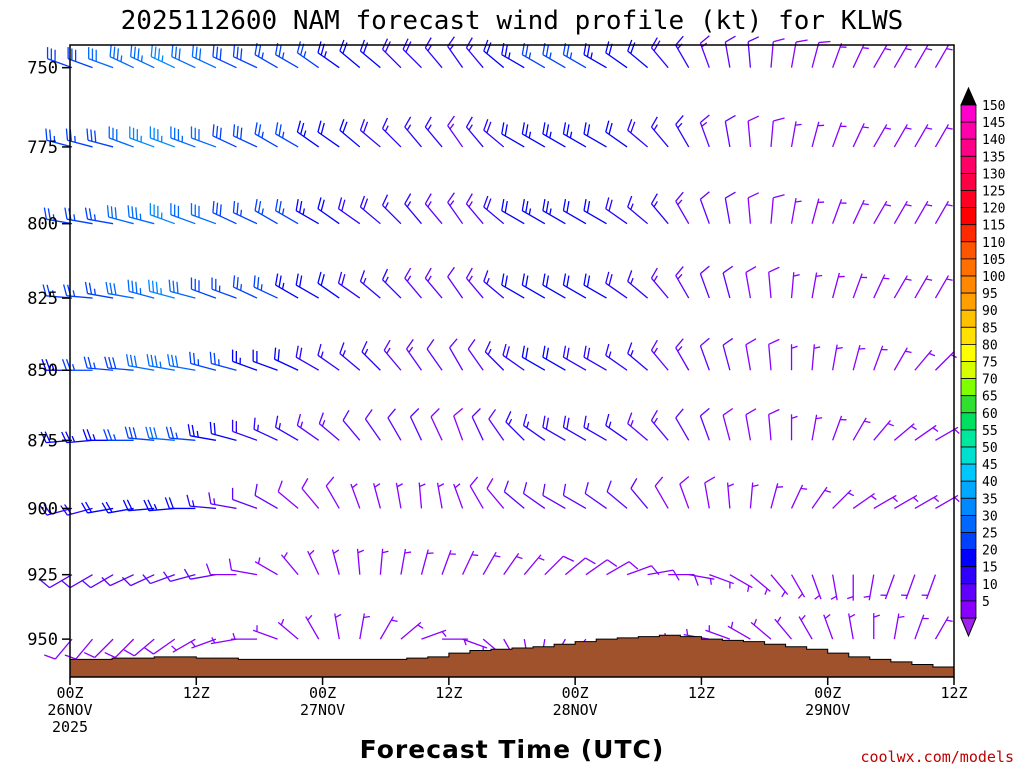  Describe the element at coordinates (993, 226) in the screenshot. I see `colorbar-label-115: 115` at that location.